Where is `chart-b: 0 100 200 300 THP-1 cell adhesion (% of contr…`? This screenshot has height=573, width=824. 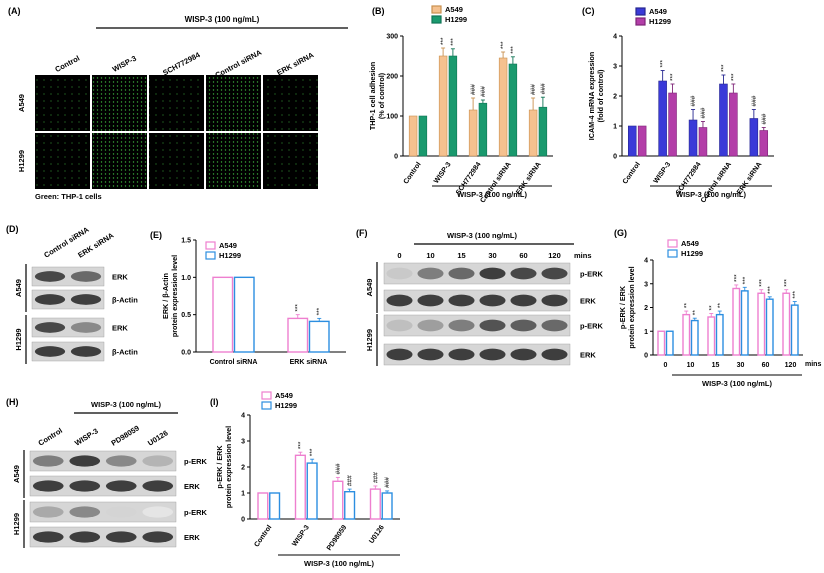
chart-b: 0 100 200 300 THP-1 cell adhesion (% of contr… is located at coordinates (460, 104).